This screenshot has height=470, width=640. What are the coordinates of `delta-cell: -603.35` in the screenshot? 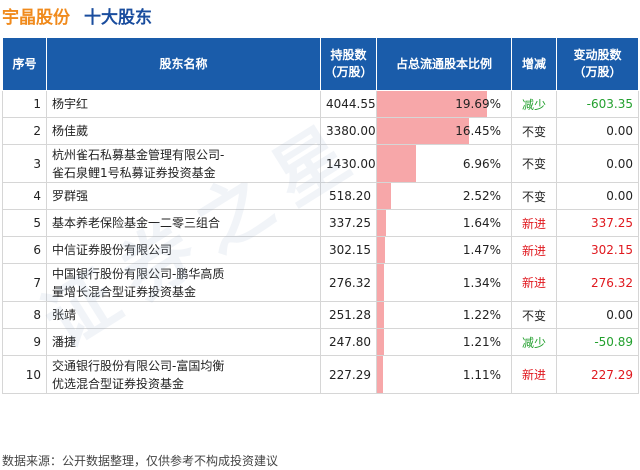 It's located at (597, 104).